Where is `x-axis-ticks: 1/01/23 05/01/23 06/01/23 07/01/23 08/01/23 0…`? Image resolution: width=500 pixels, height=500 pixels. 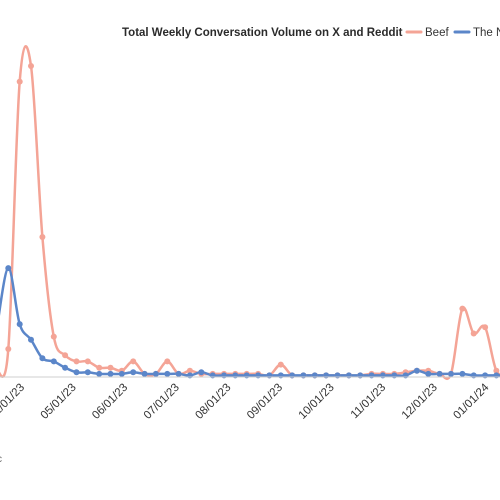 x-axis-ticks: 1/01/23 05/01/23 06/01/23 07/01/23 08/01/23 0… is located at coordinates (246, 401).